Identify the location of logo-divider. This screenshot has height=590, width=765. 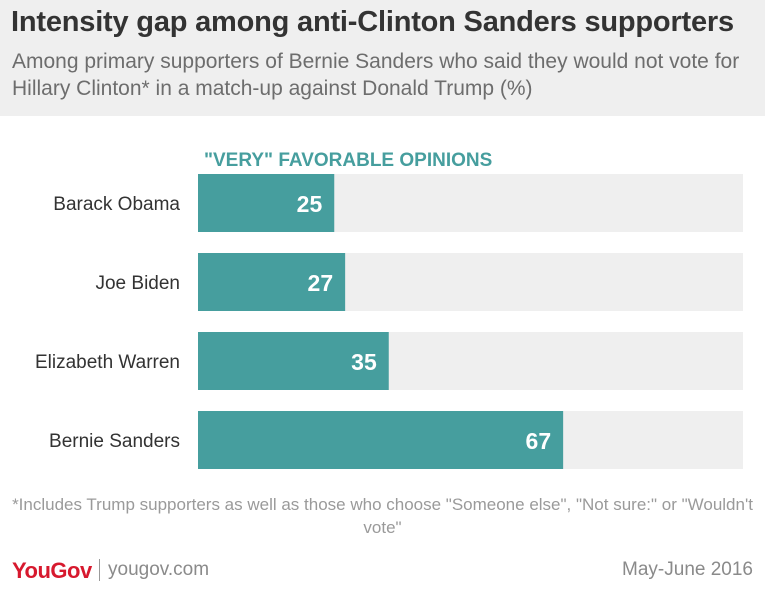
(99, 570).